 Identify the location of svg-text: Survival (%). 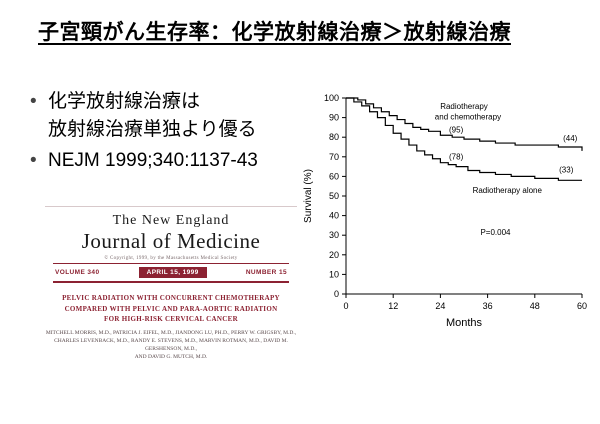
(308, 196).